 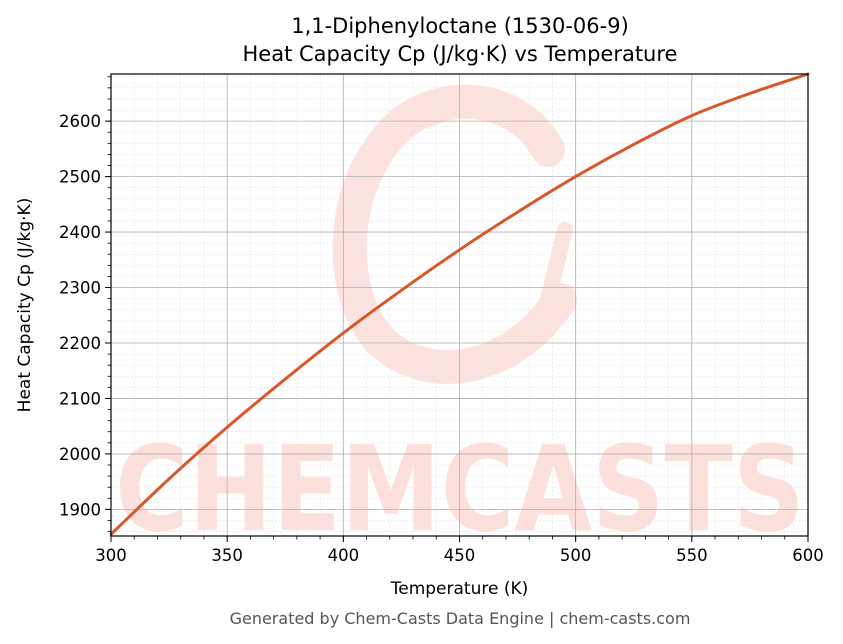 What do you see at coordinates (80, 177) in the screenshot?
I see `y-tick-label: 2500` at bounding box center [80, 177].